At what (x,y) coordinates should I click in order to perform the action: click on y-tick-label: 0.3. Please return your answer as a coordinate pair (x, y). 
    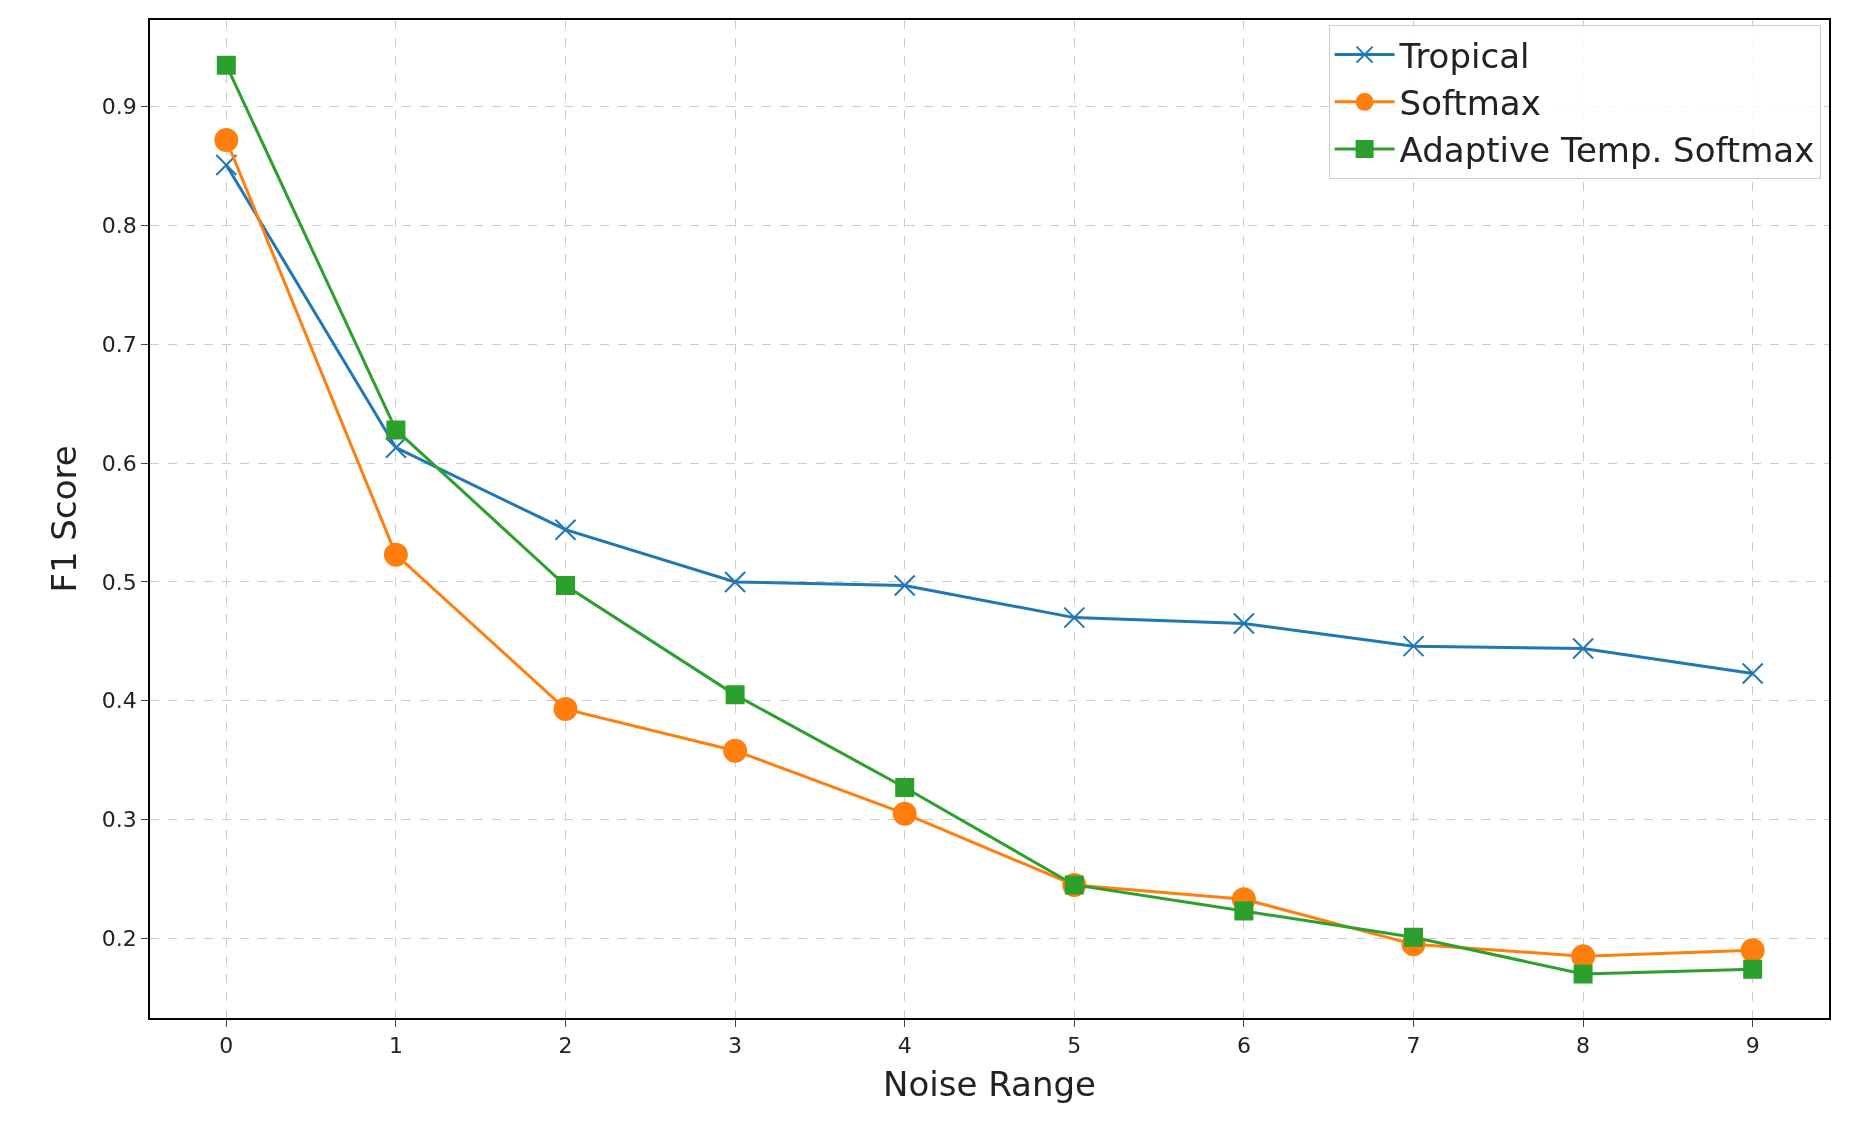
    Looking at the image, I should click on (119, 820).